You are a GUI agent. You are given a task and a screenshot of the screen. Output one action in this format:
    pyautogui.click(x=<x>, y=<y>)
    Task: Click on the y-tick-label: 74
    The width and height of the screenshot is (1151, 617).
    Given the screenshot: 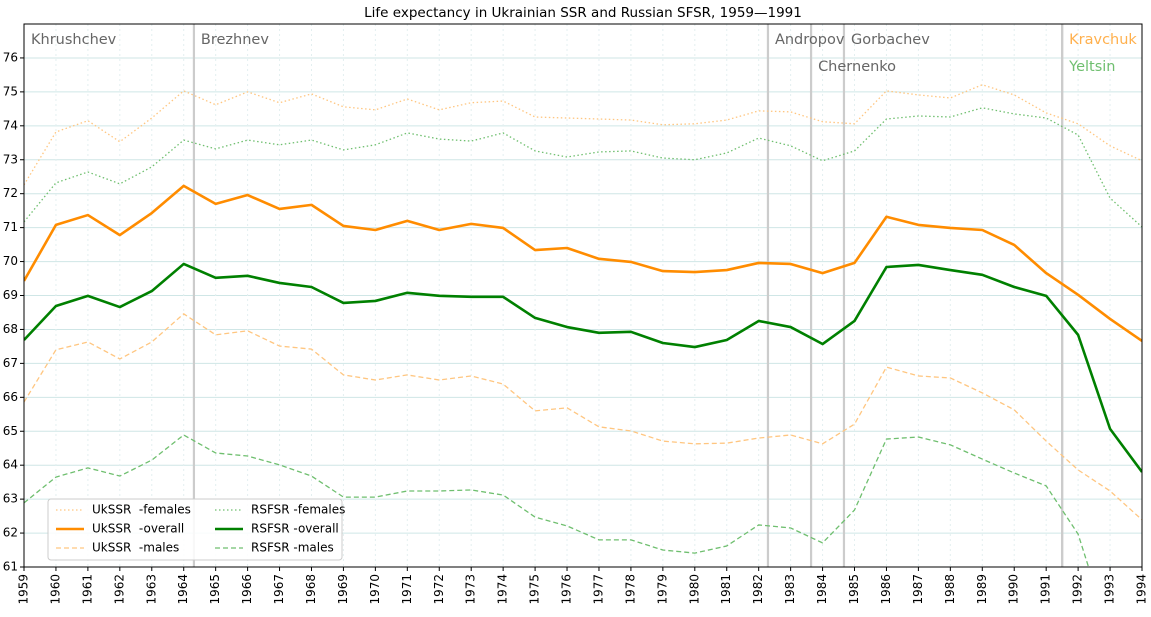 What is the action you would take?
    pyautogui.click(x=10, y=125)
    